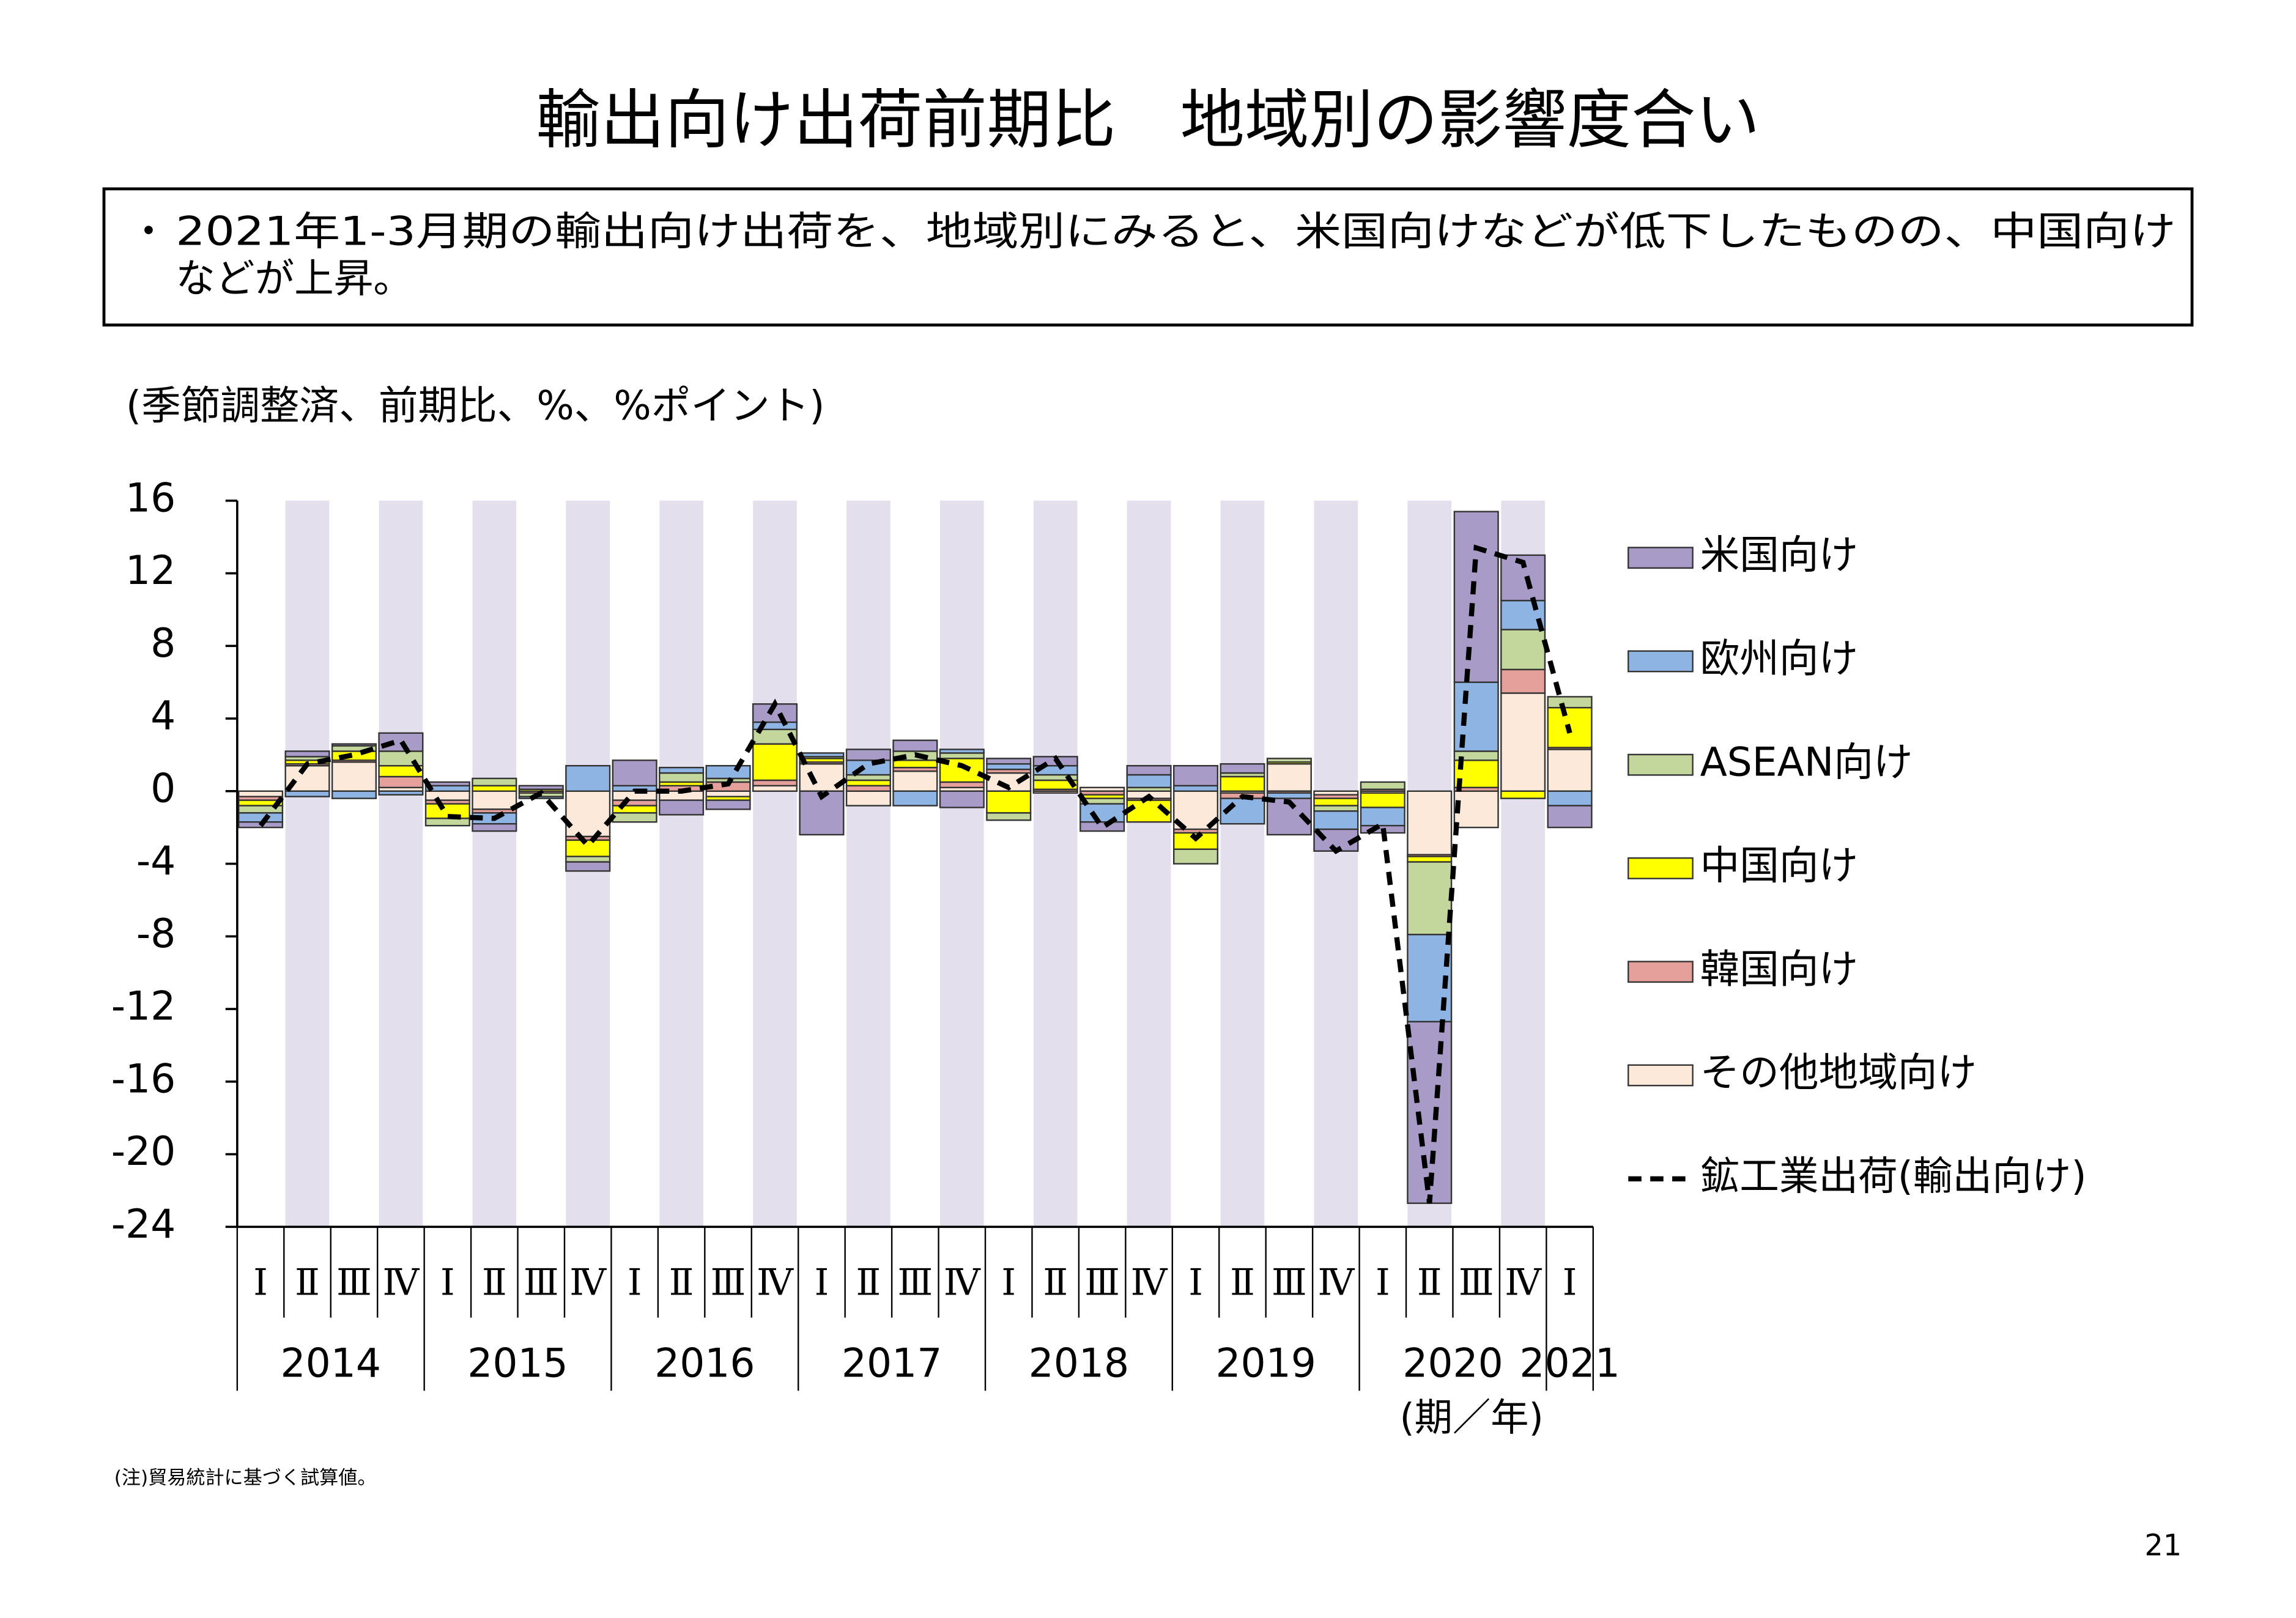 The height and width of the screenshot is (1618, 2296). What do you see at coordinates (1839, 1073) in the screenshot?
I see `legend-label: その他地域向け` at bounding box center [1839, 1073].